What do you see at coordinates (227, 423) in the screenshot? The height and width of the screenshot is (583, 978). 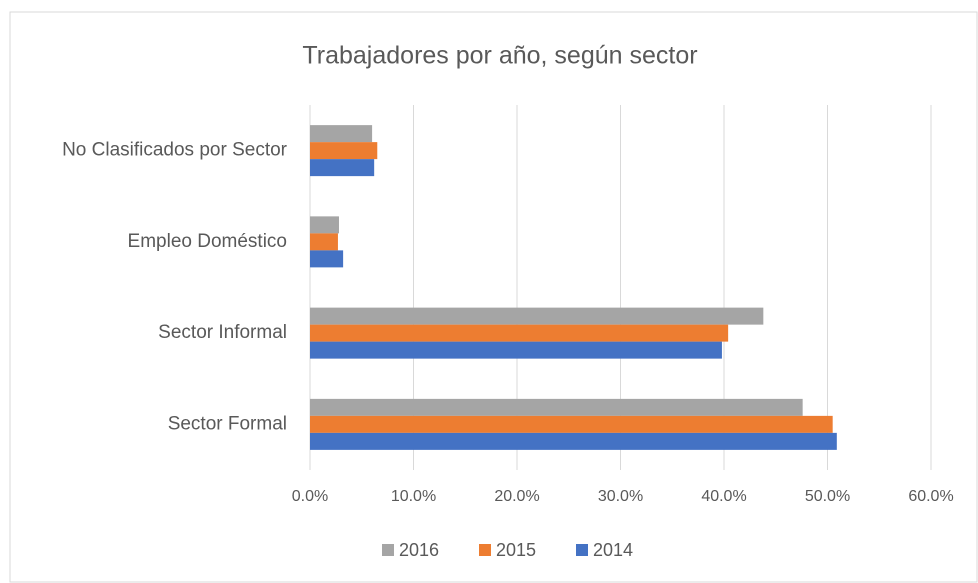 I see `y-tick-label: Sector Formal` at bounding box center [227, 423].